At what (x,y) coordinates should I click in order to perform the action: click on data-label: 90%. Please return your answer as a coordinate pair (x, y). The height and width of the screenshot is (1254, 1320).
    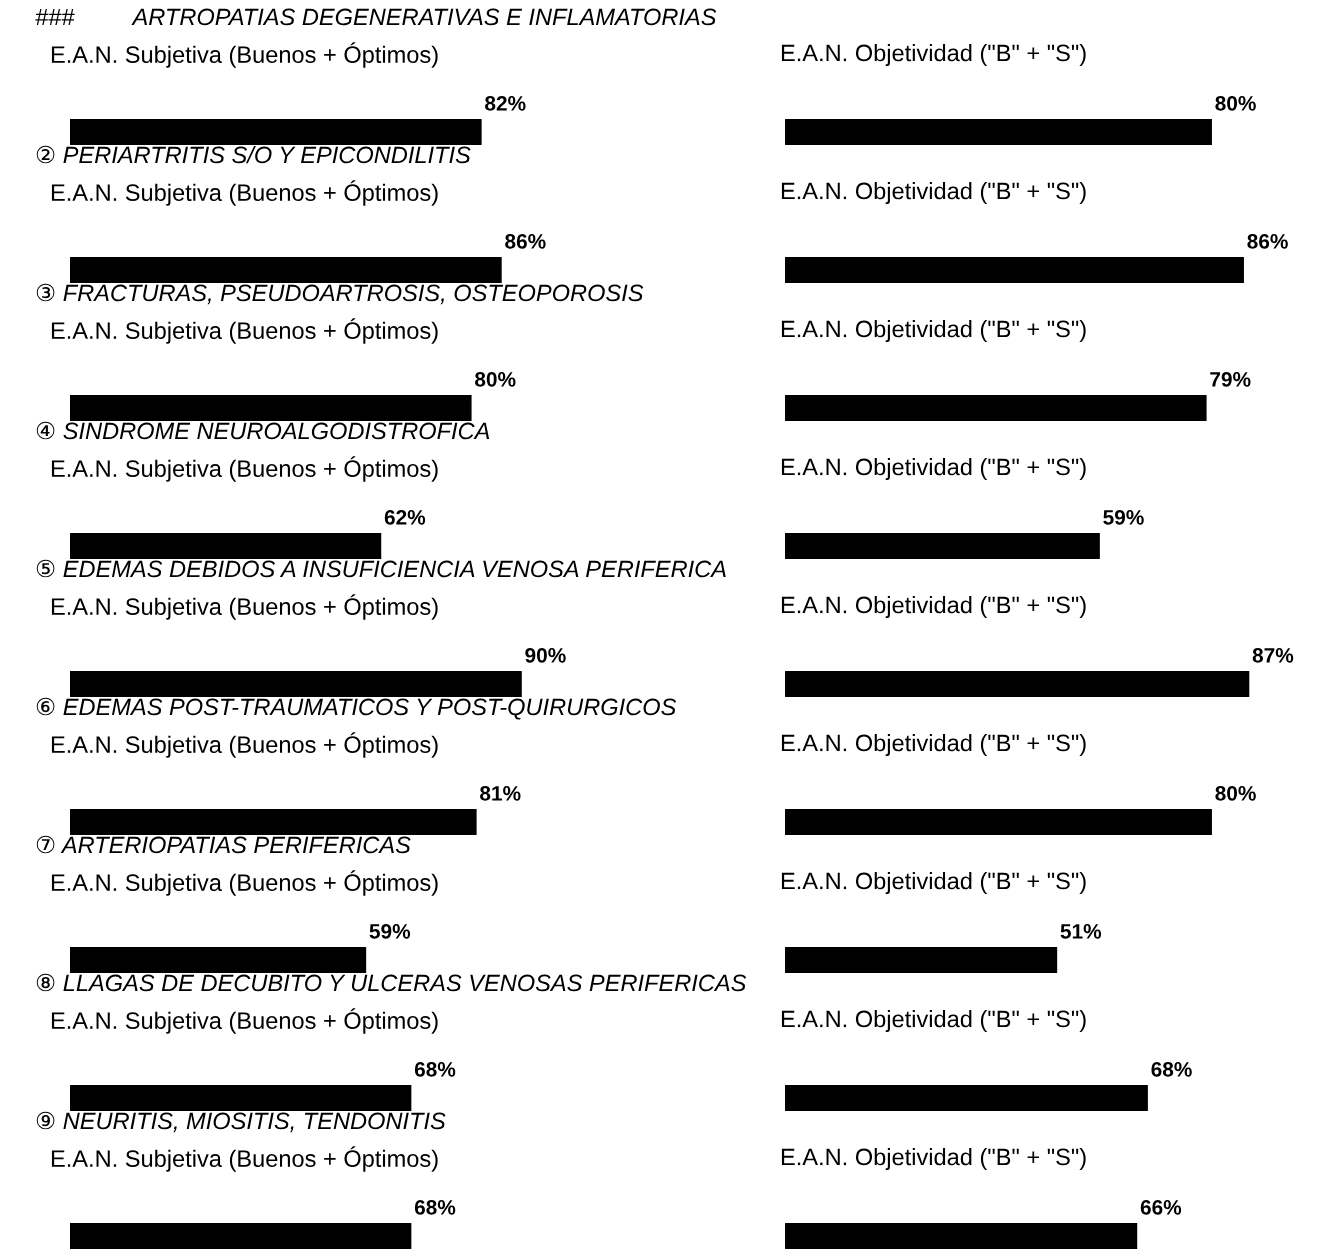
    Looking at the image, I should click on (545, 655).